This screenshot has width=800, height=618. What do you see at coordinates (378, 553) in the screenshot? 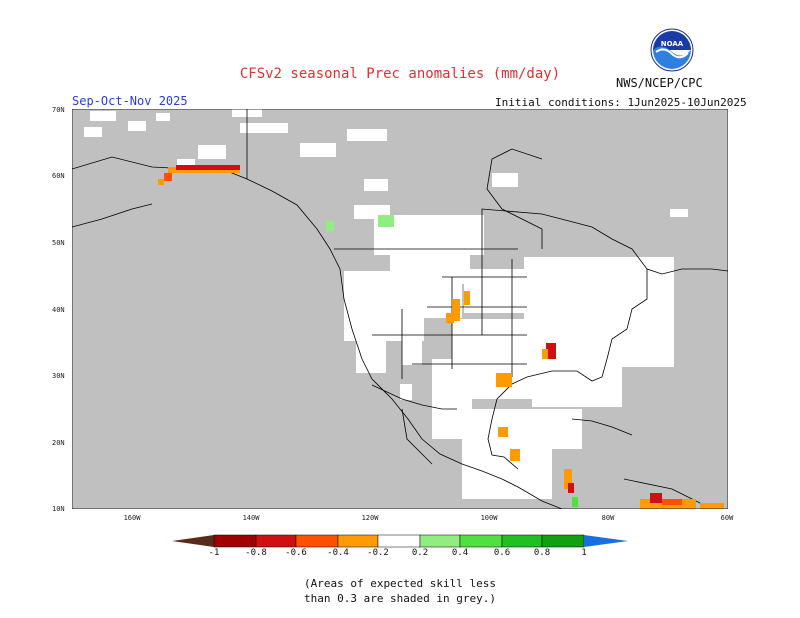
I see `colorbar-label-4: -0.2` at bounding box center [378, 553].